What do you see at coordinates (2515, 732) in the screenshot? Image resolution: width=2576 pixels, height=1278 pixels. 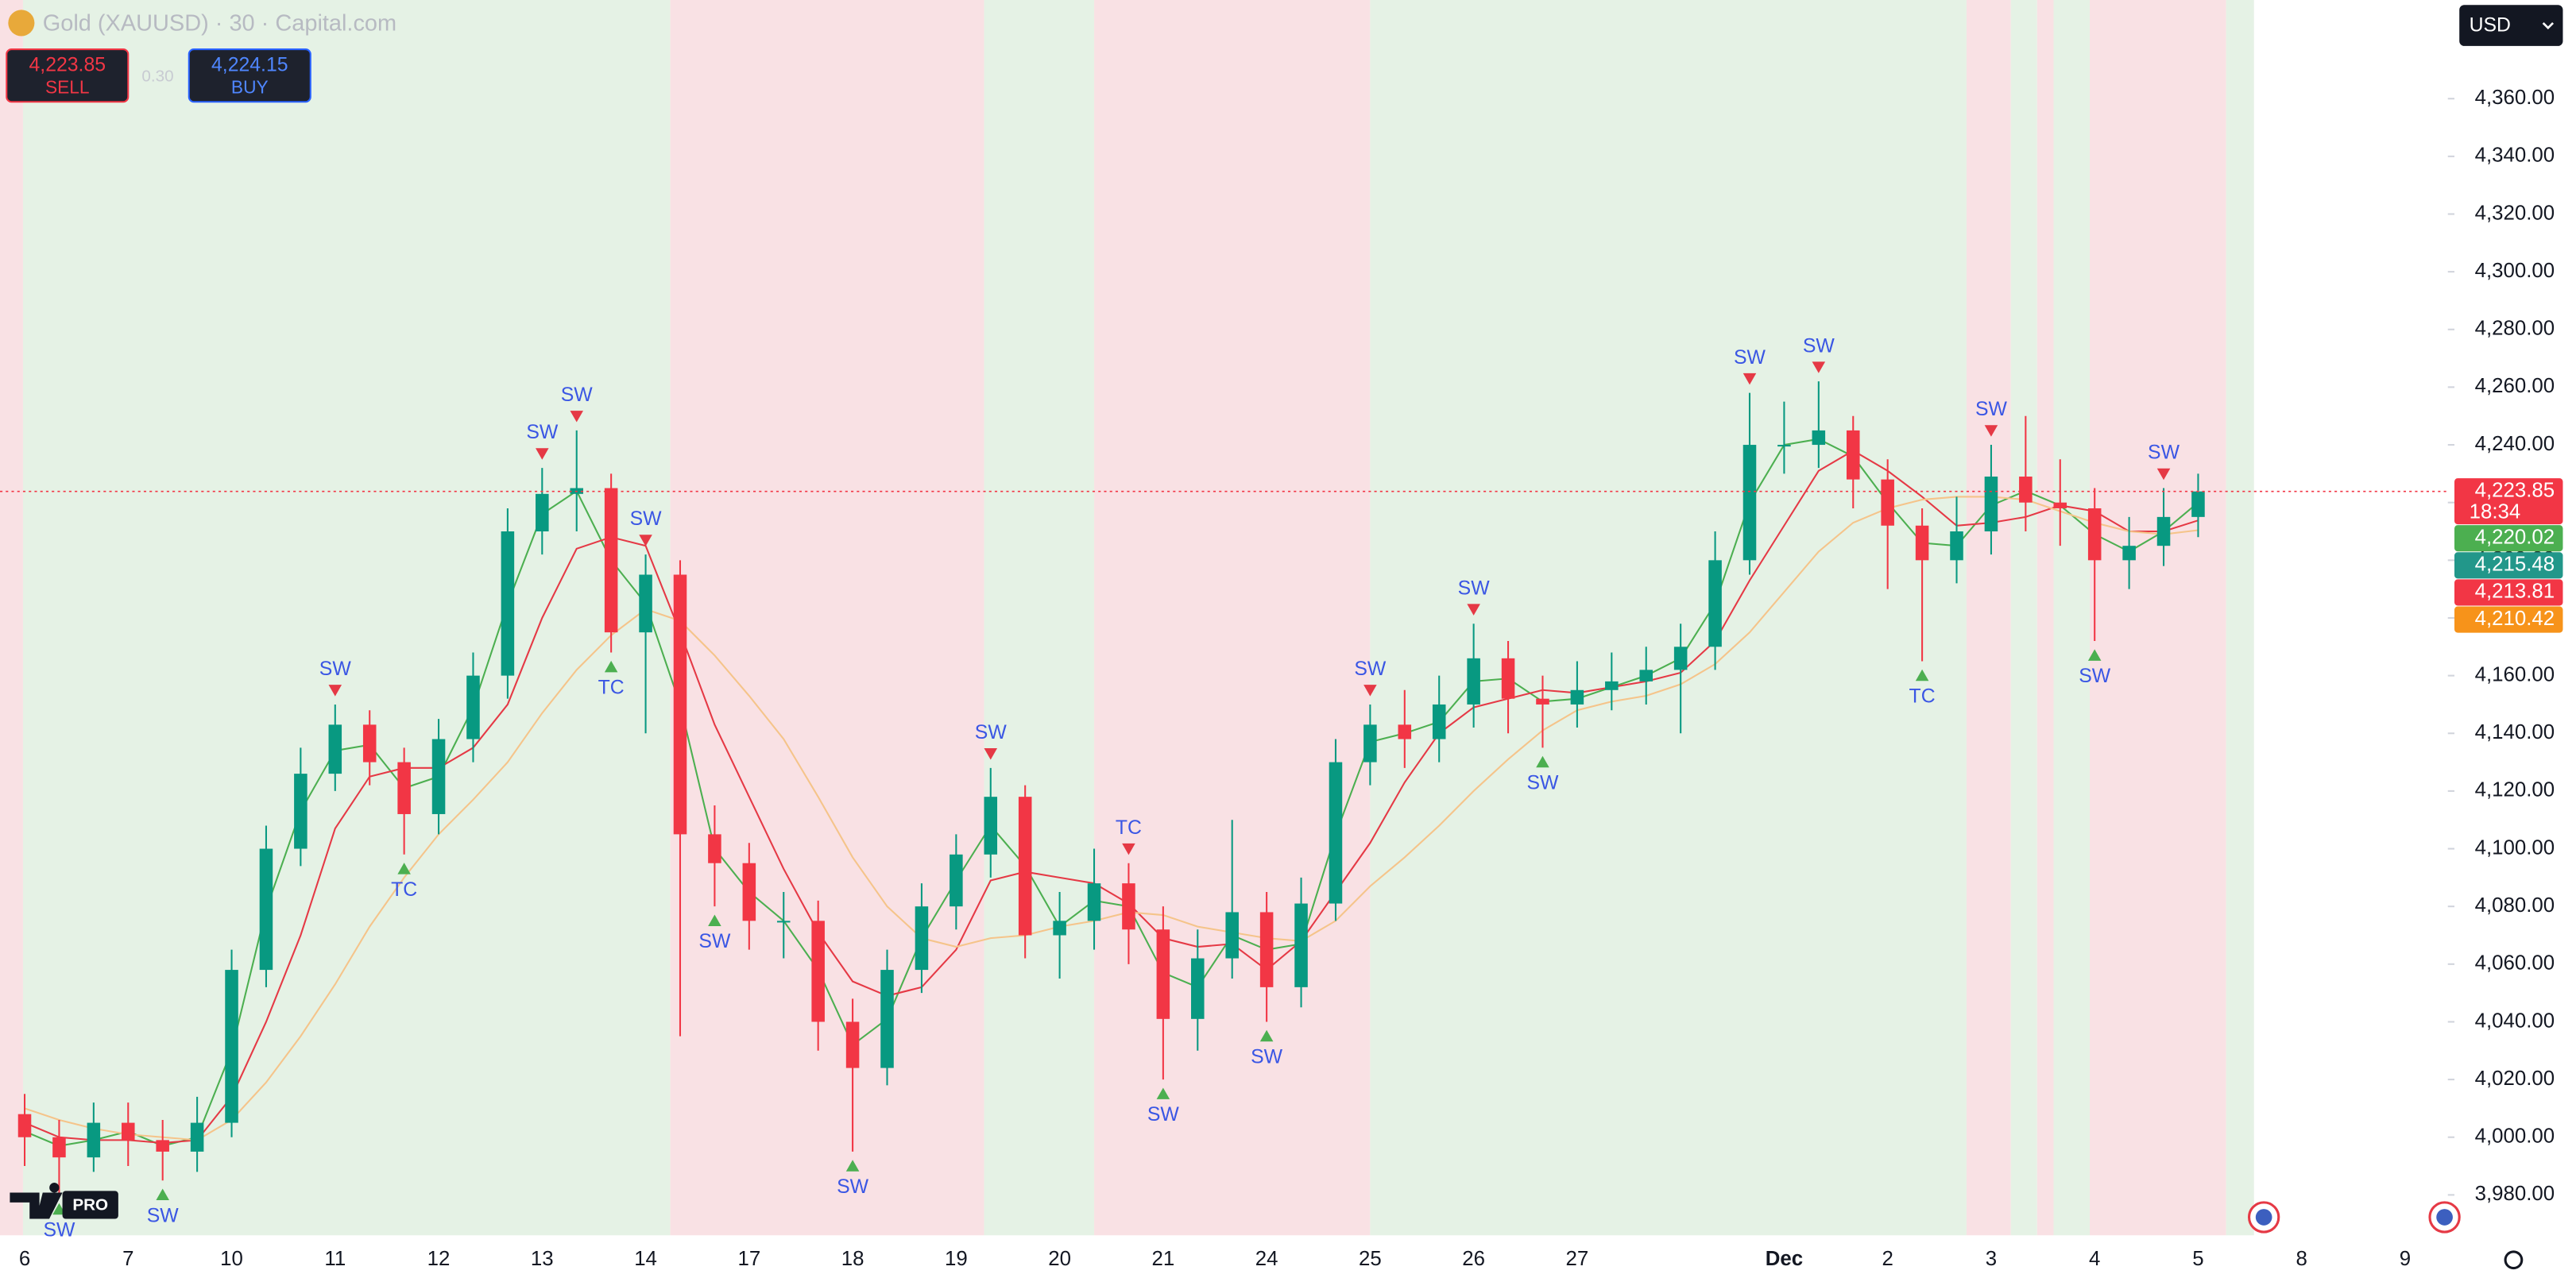 I see `y-tick-label: 4,140.00` at bounding box center [2515, 732].